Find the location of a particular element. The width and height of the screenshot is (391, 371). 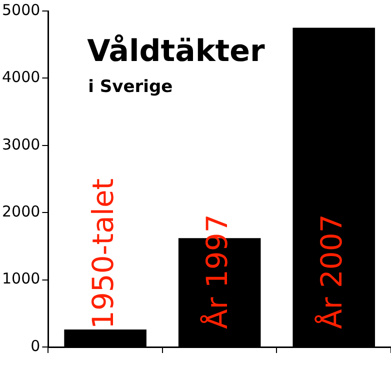

text: i Sverige is located at coordinates (130, 87).